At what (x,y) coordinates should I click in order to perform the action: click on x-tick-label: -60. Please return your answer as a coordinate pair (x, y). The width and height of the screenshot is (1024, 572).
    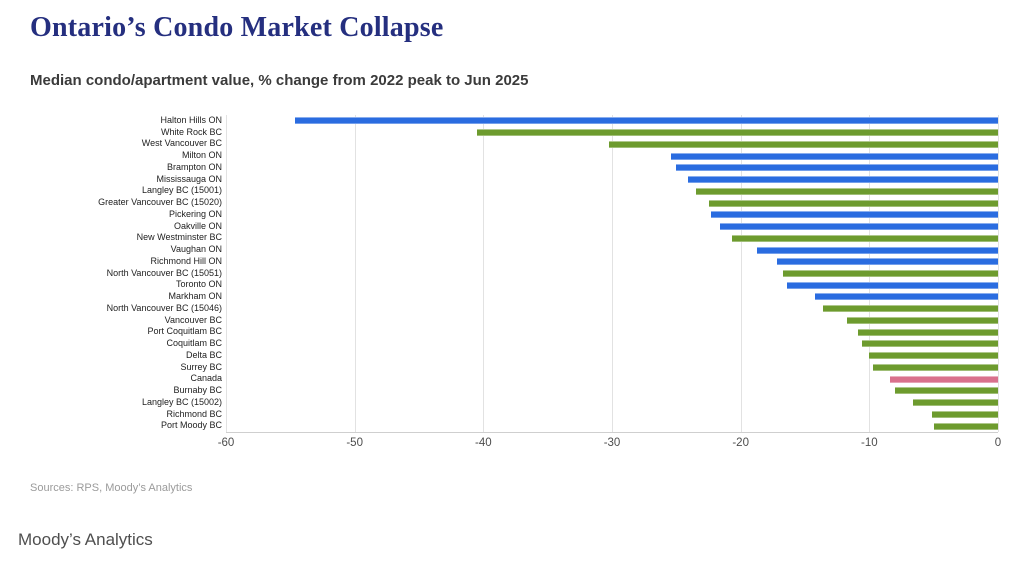
    Looking at the image, I should click on (226, 443).